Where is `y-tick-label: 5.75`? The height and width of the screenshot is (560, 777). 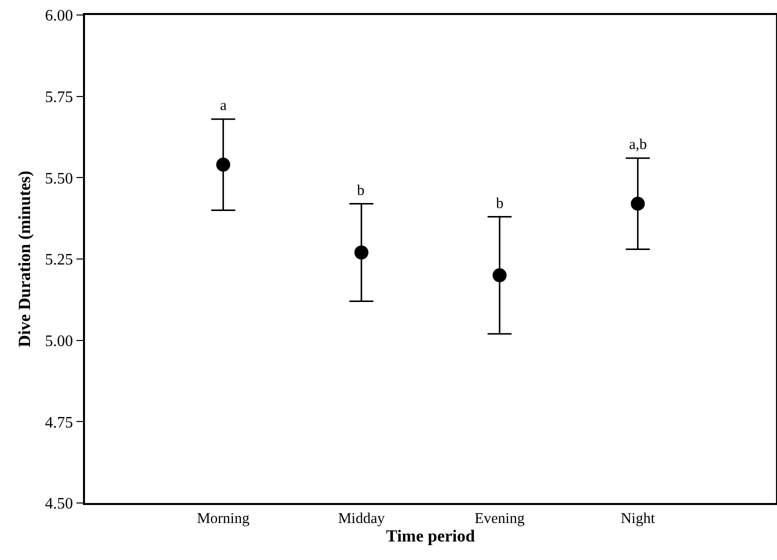
y-tick-label: 5.75 is located at coordinates (59, 97).